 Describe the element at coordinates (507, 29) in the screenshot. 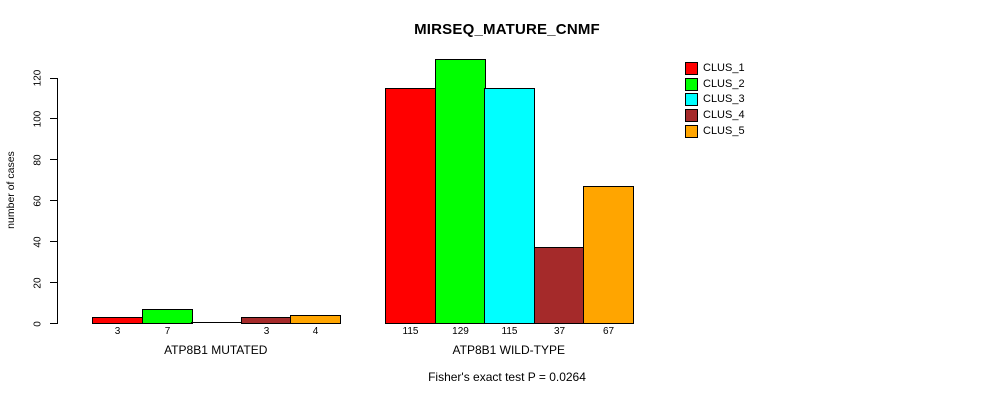

I see `chart-title: MIRSEQ_MATURE_CNMF` at that location.